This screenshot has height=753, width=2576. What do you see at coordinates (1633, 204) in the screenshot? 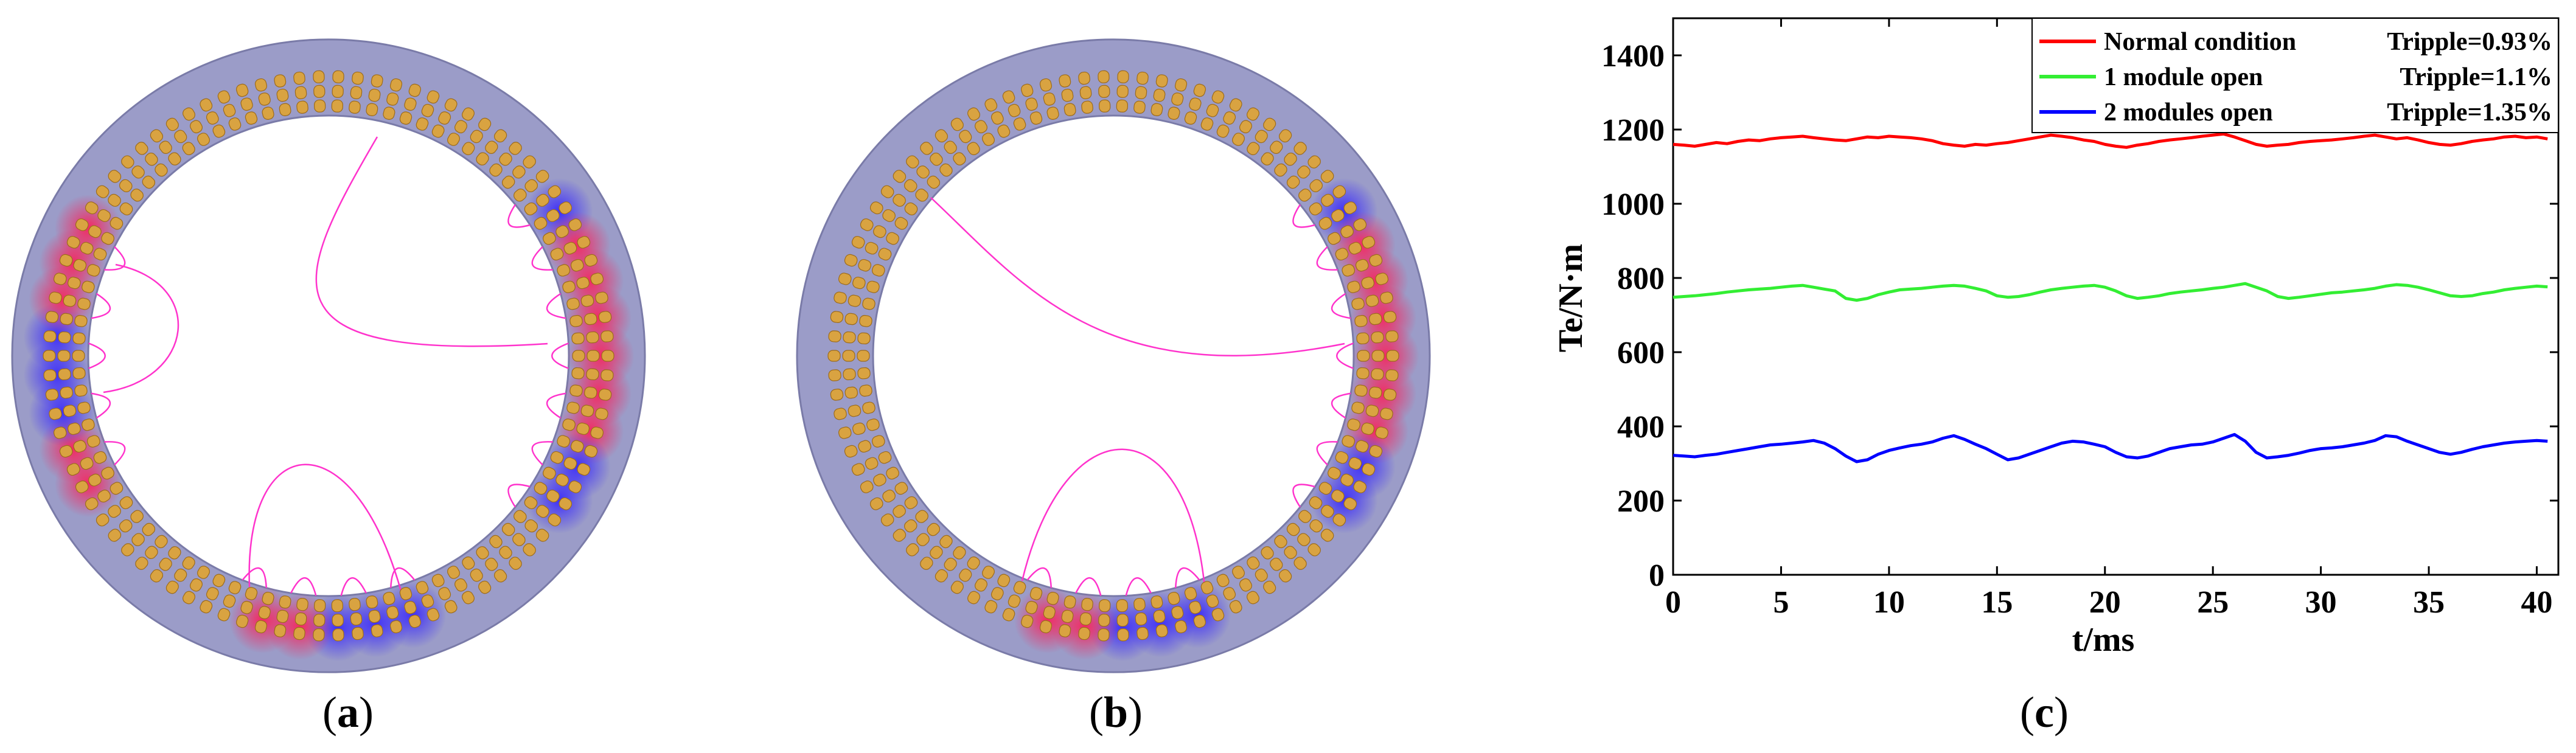
I see `y-tick-label: 1000` at bounding box center [1633, 204].